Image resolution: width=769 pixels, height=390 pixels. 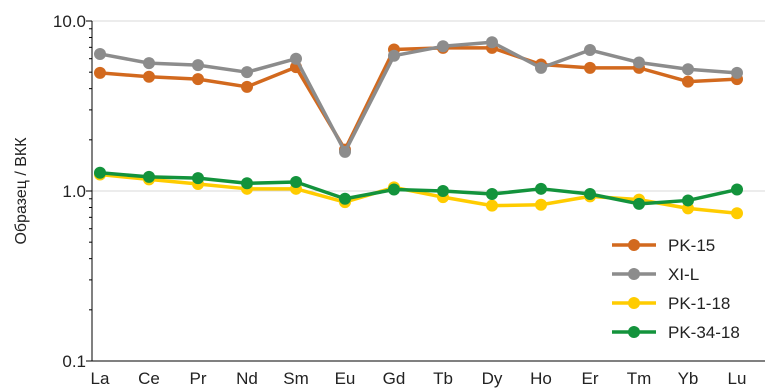 What do you see at coordinates (683, 274) in the screenshot?
I see `legend-label: XI-L` at bounding box center [683, 274].